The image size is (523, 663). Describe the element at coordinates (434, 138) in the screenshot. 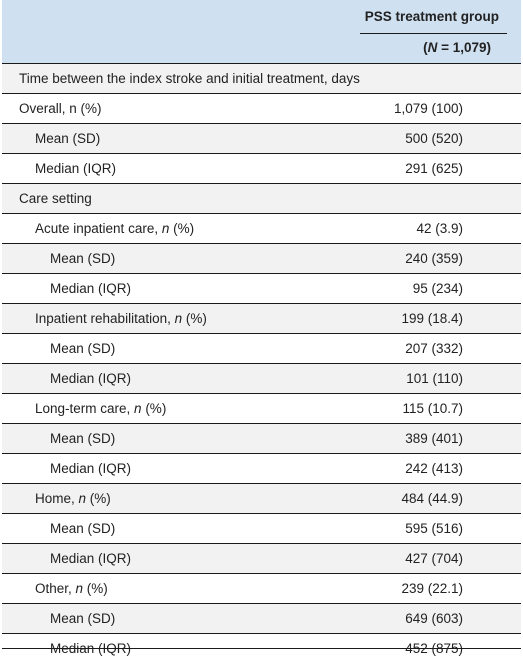

I see `row-value: 500 (520)` at that location.